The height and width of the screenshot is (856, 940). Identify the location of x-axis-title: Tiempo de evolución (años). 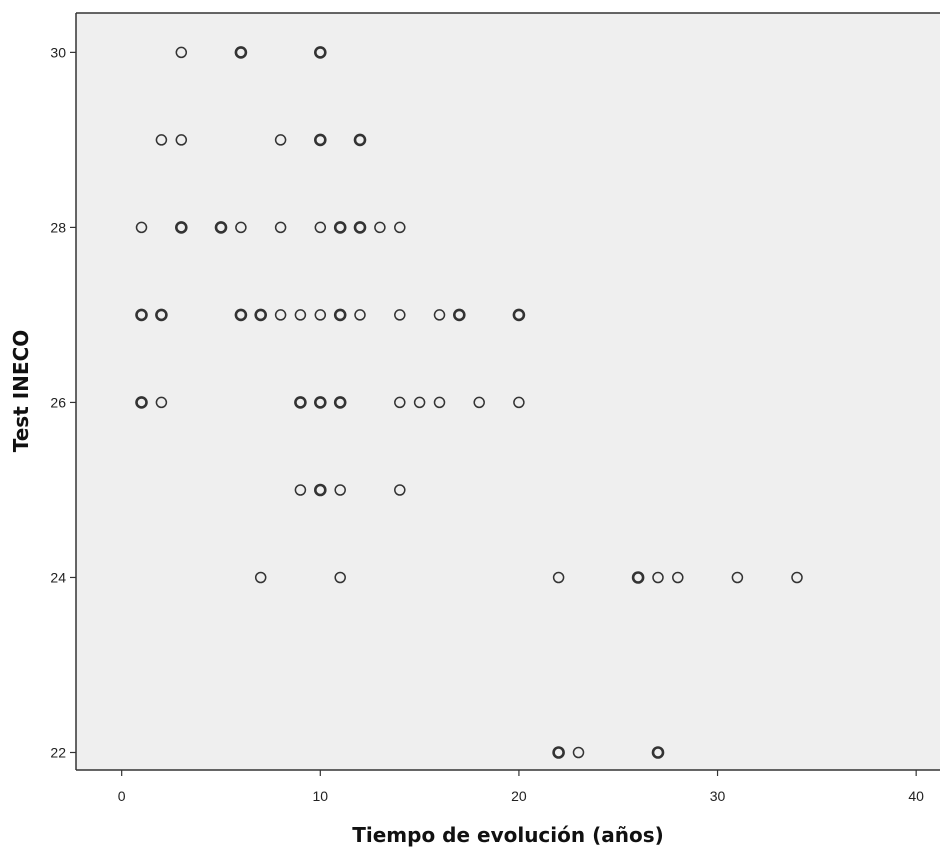
(508, 835).